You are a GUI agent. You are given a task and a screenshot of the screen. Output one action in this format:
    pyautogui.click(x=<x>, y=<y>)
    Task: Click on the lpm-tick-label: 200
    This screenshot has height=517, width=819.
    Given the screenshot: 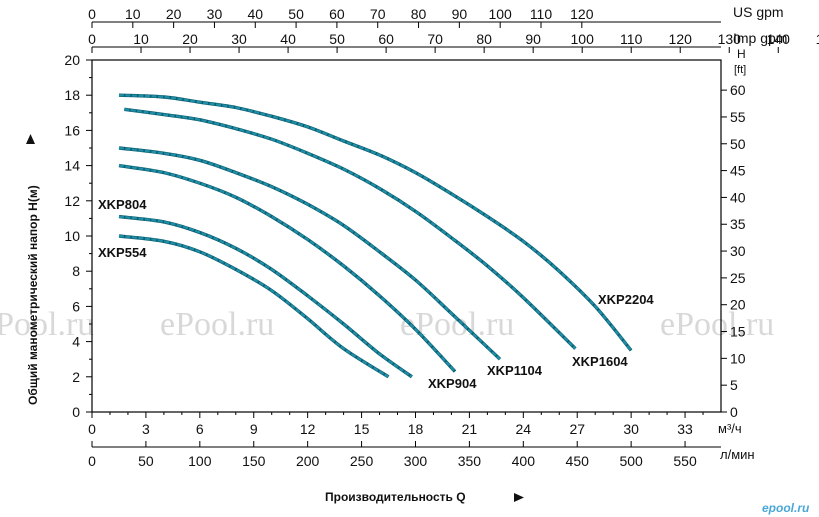 What is the action you would take?
    pyautogui.click(x=308, y=461)
    